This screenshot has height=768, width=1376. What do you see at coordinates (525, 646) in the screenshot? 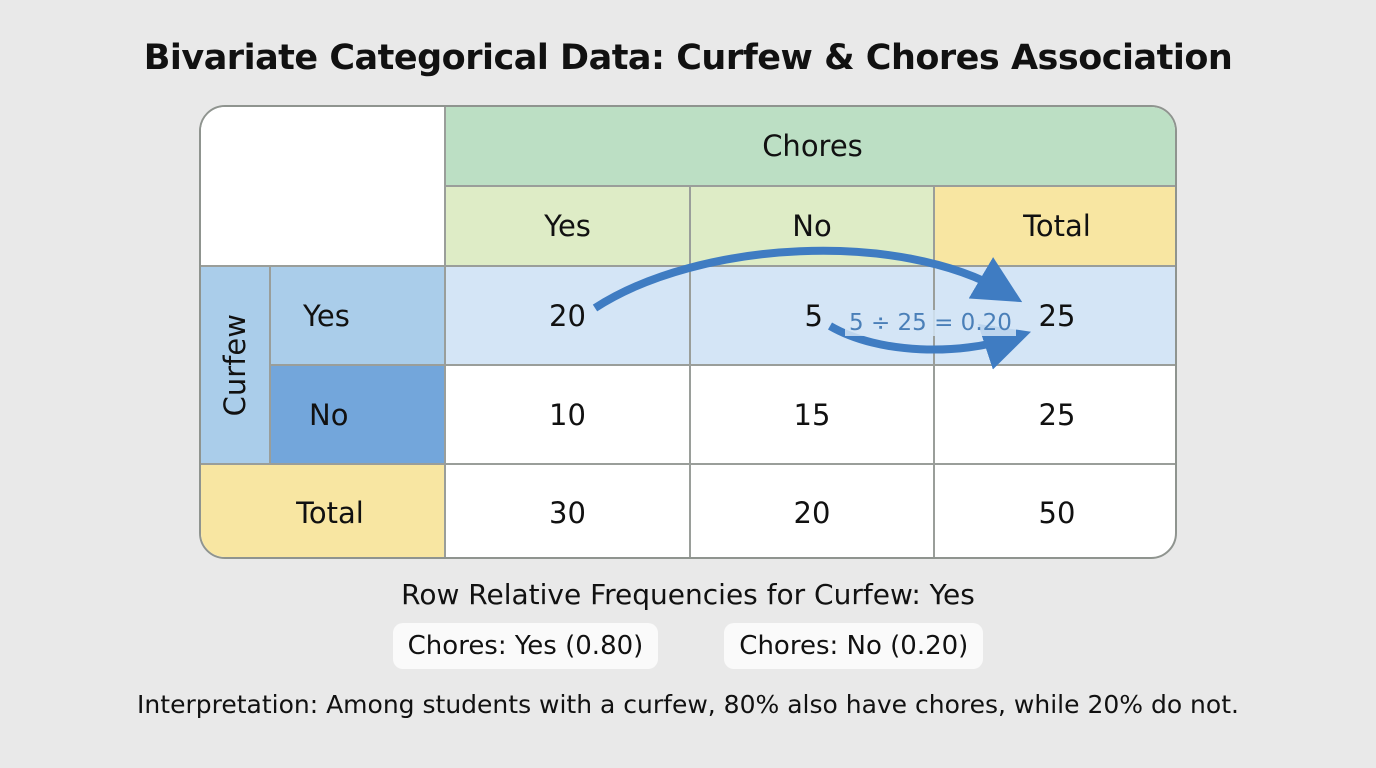
I see `chip-chores-yes: Chores: Yes (0.80)` at bounding box center [525, 646].